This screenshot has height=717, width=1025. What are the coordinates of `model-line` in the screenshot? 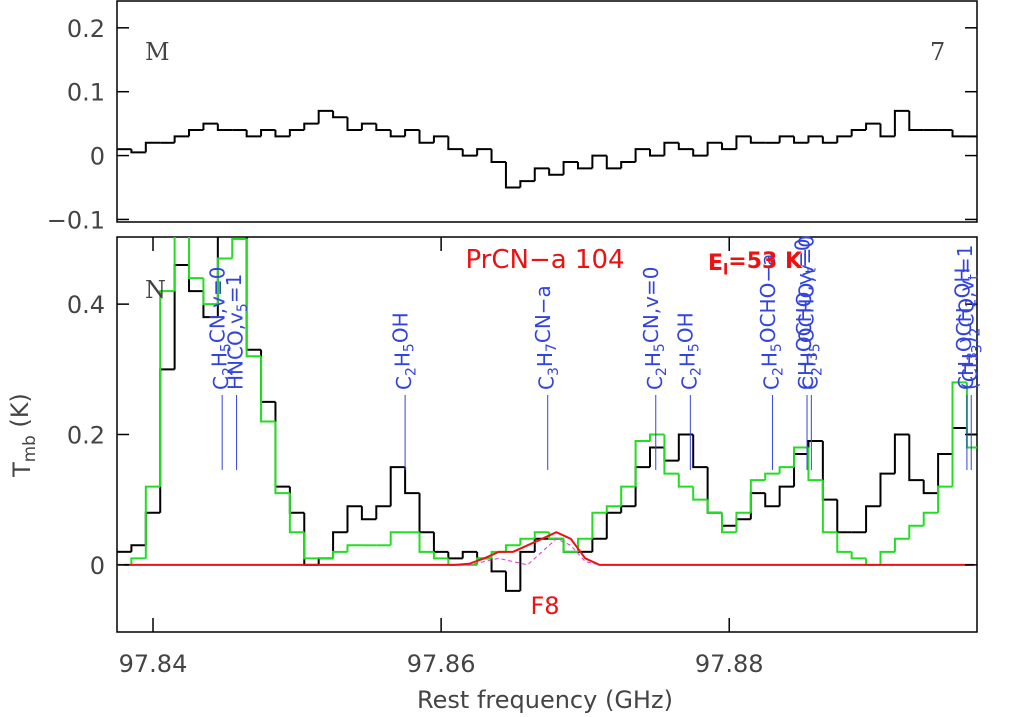 It's located at (549, 548).